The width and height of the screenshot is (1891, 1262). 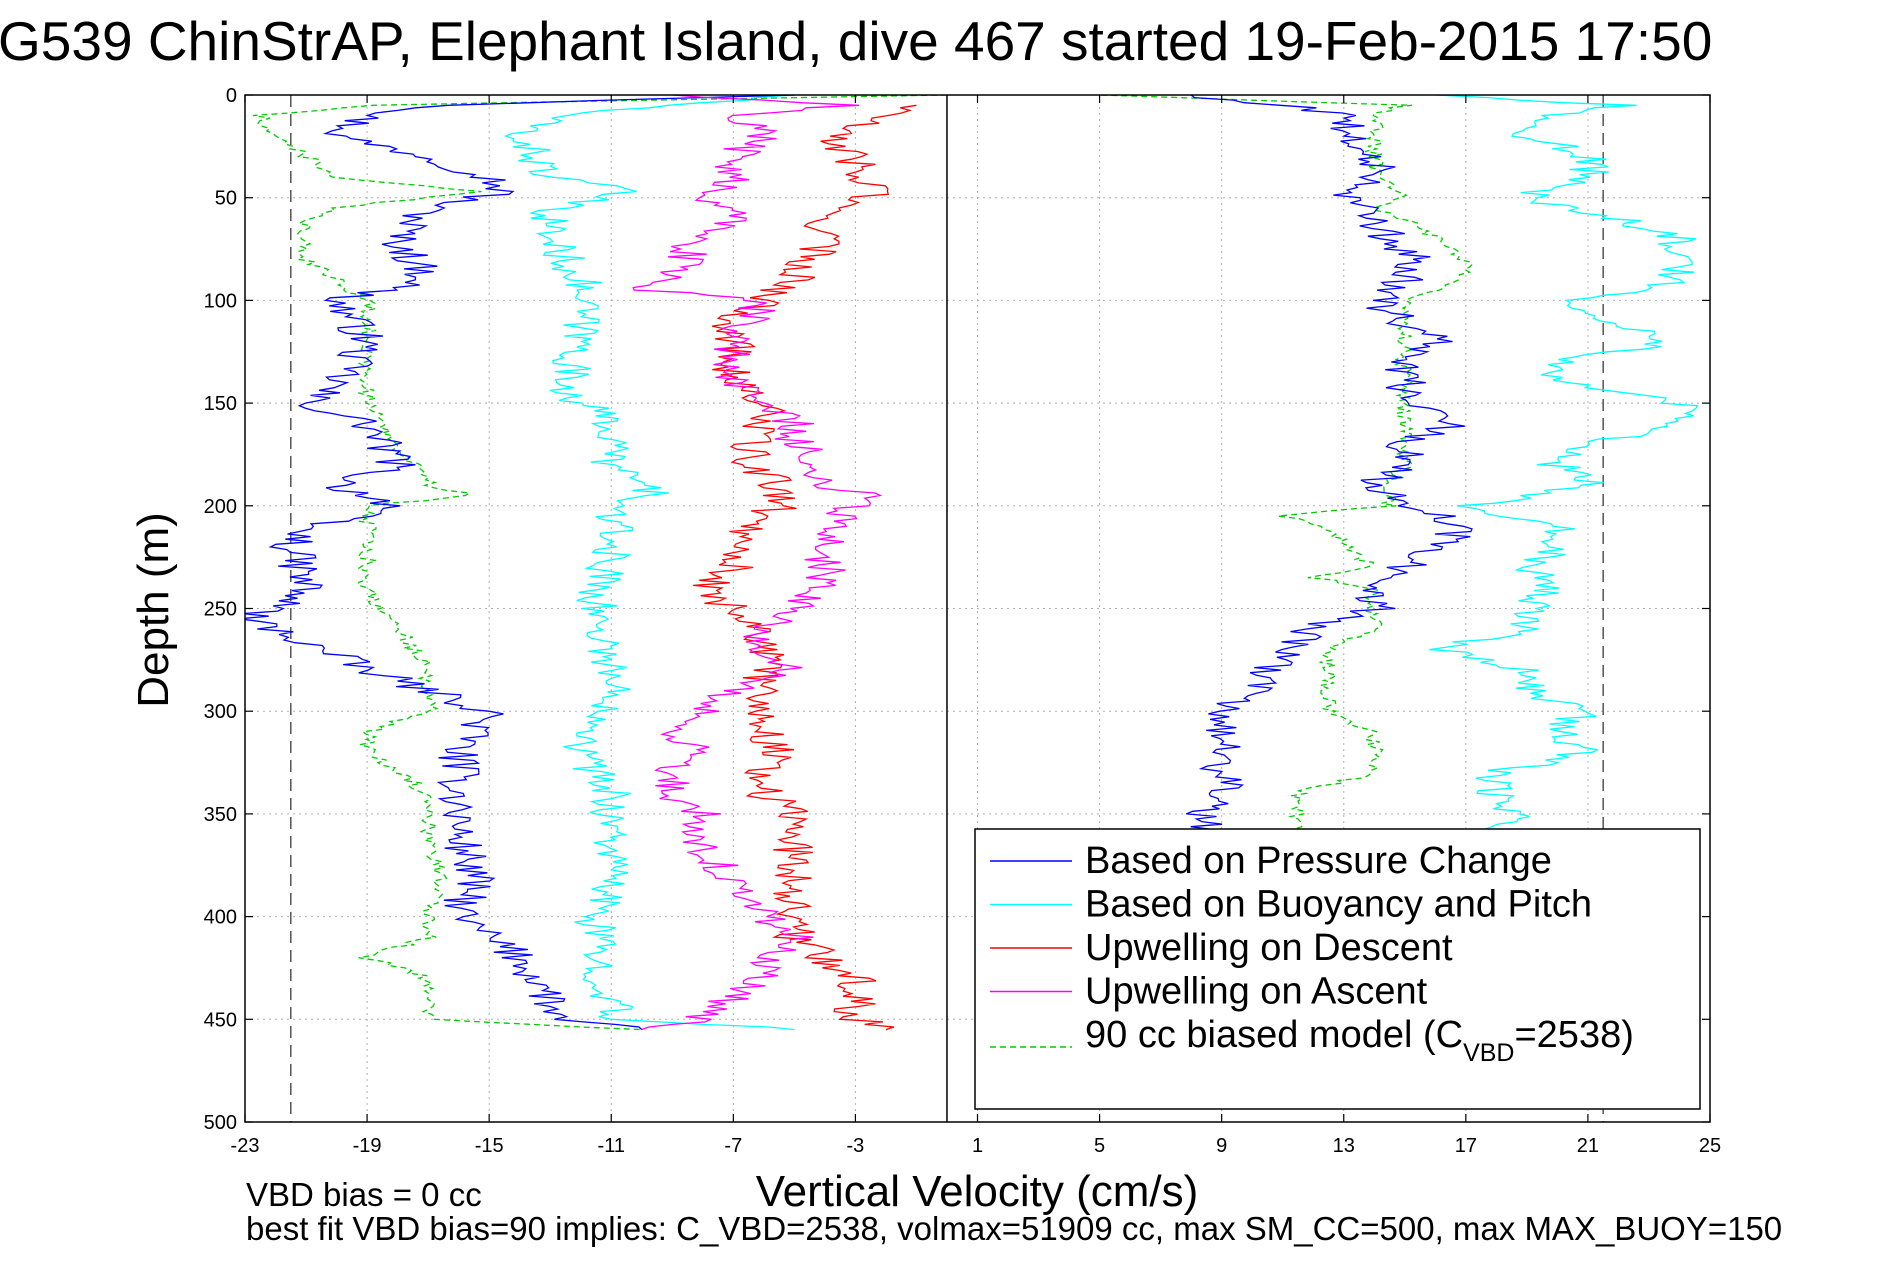 What do you see at coordinates (611, 1146) in the screenshot?
I see `x-tick-label: -11` at bounding box center [611, 1146].